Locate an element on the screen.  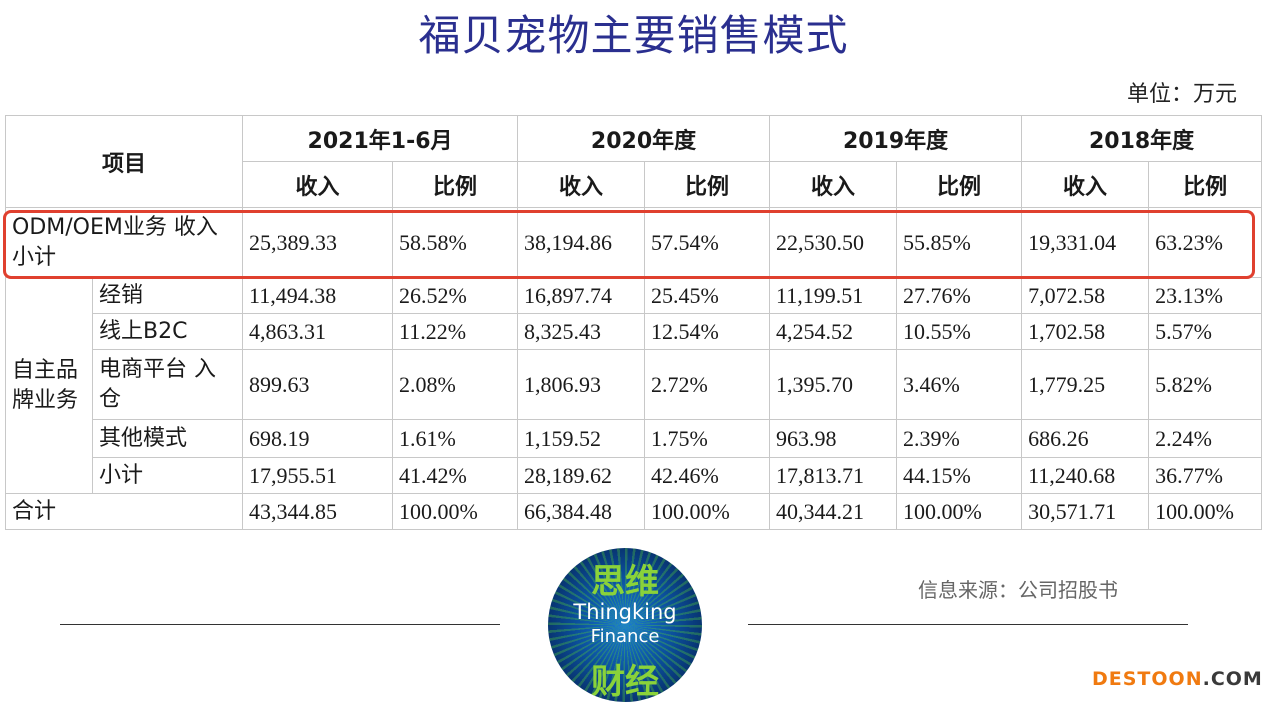
logo-en-line2: Finance is located at coordinates (625, 636).